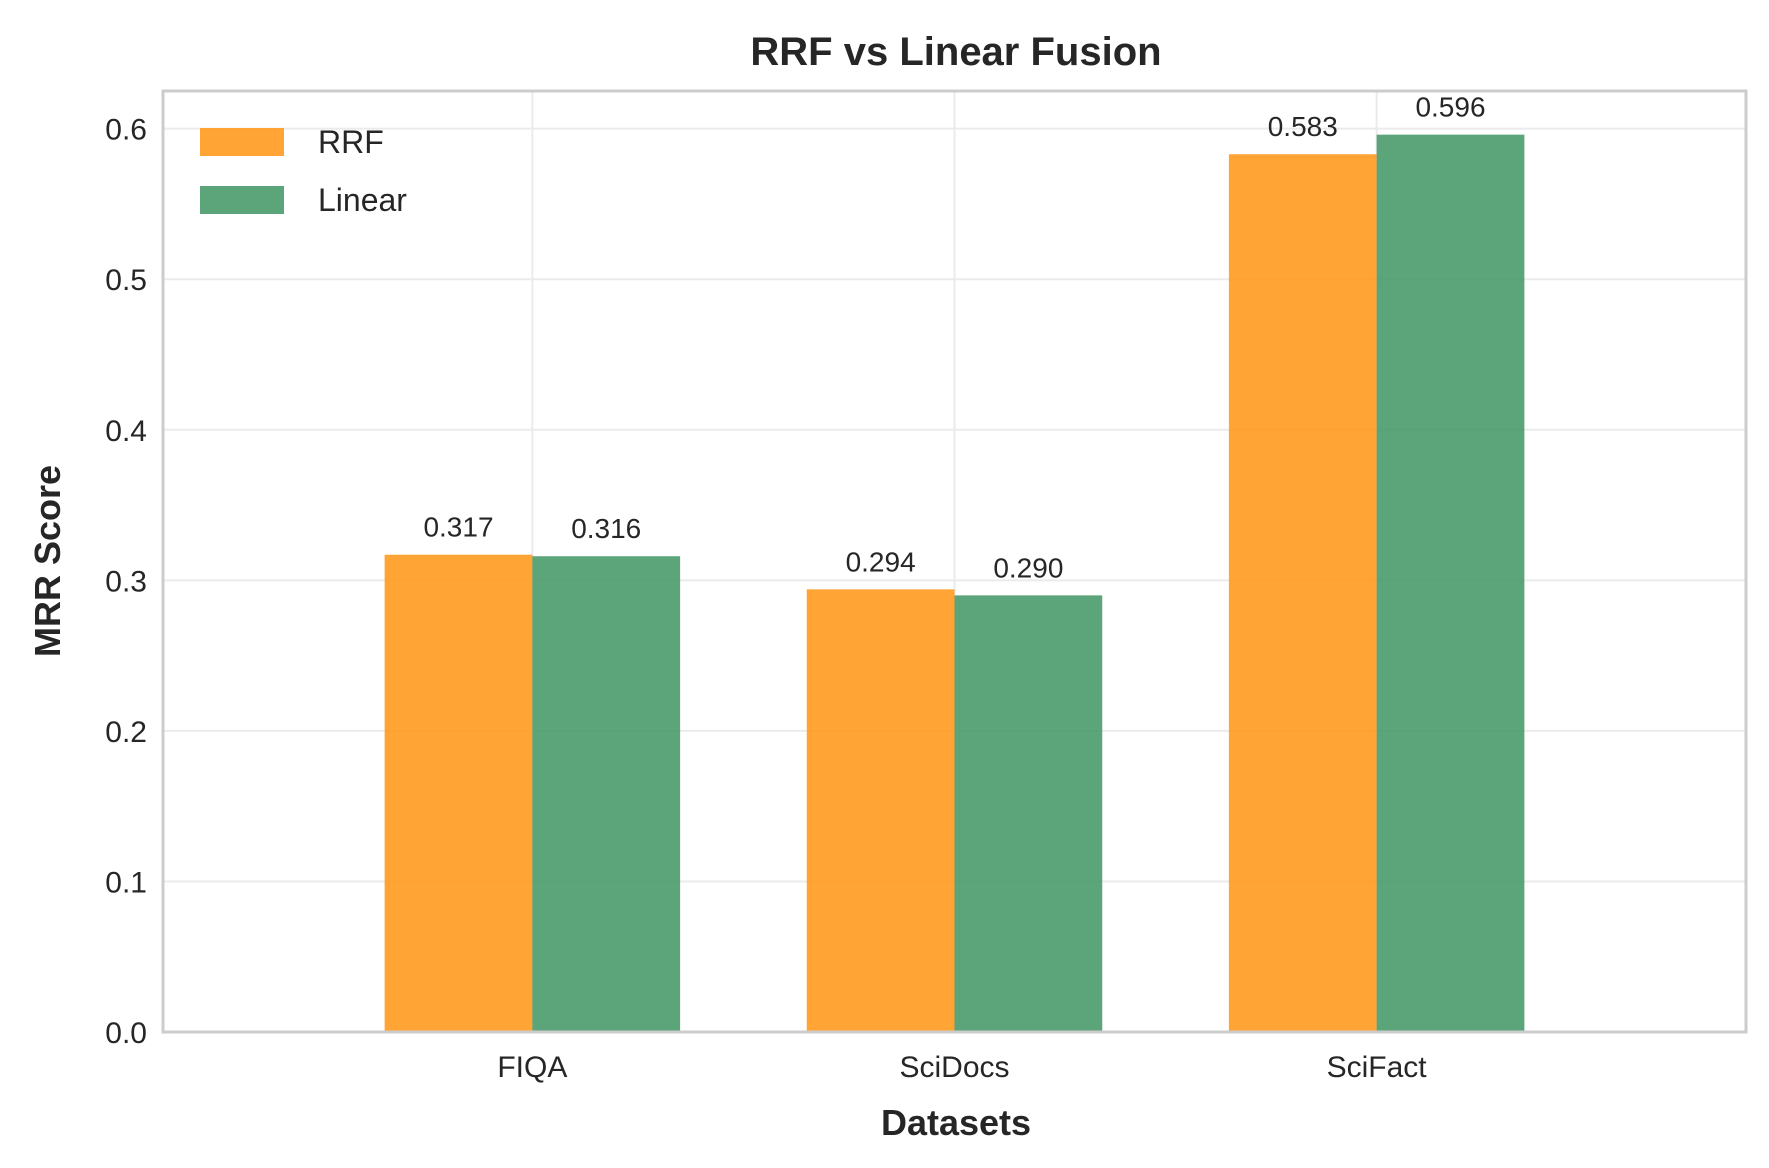  I want to click on value-label: 0.596, so click(1450, 107).